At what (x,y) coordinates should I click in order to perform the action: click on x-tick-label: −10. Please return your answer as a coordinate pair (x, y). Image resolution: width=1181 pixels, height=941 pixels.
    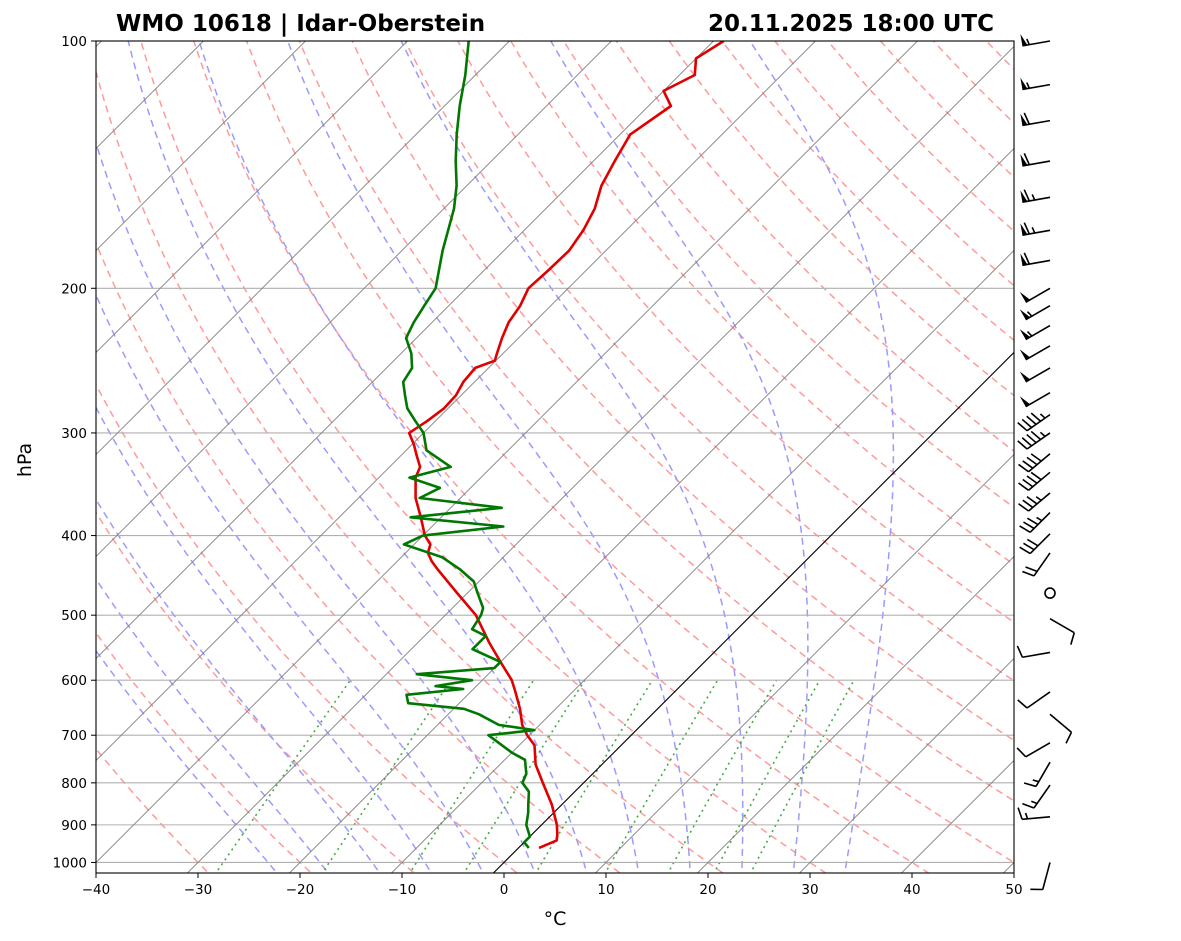
    Looking at the image, I should click on (402, 890).